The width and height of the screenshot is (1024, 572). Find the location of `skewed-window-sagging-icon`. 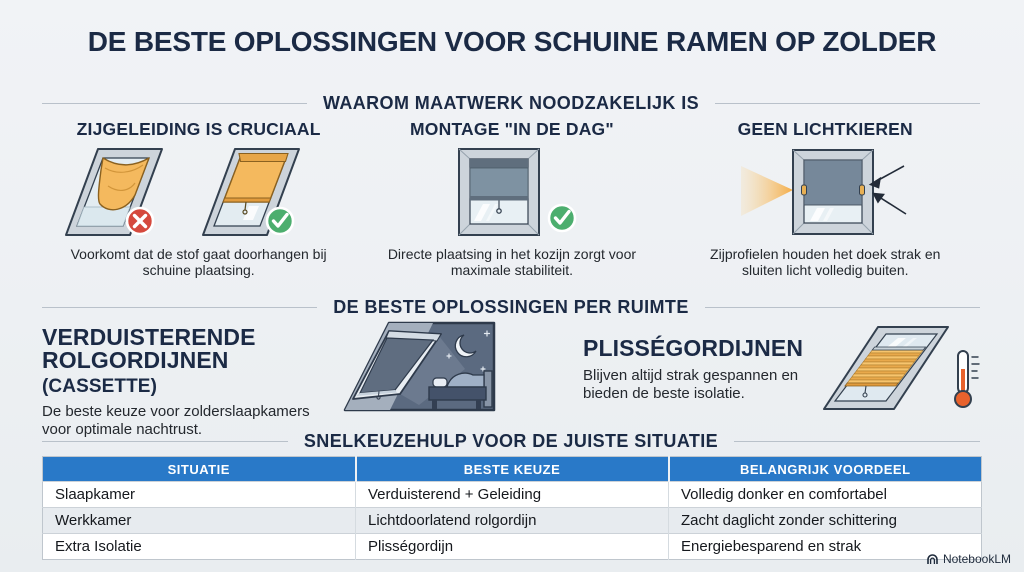

skewed-window-sagging-icon is located at coordinates (113, 192).